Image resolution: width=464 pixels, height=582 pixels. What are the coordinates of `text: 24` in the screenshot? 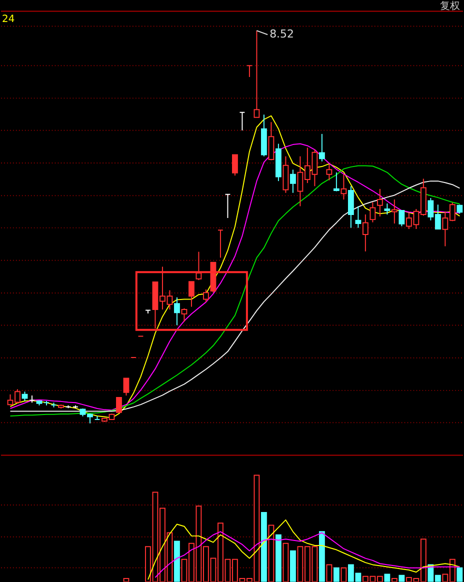 It's located at (8, 20).